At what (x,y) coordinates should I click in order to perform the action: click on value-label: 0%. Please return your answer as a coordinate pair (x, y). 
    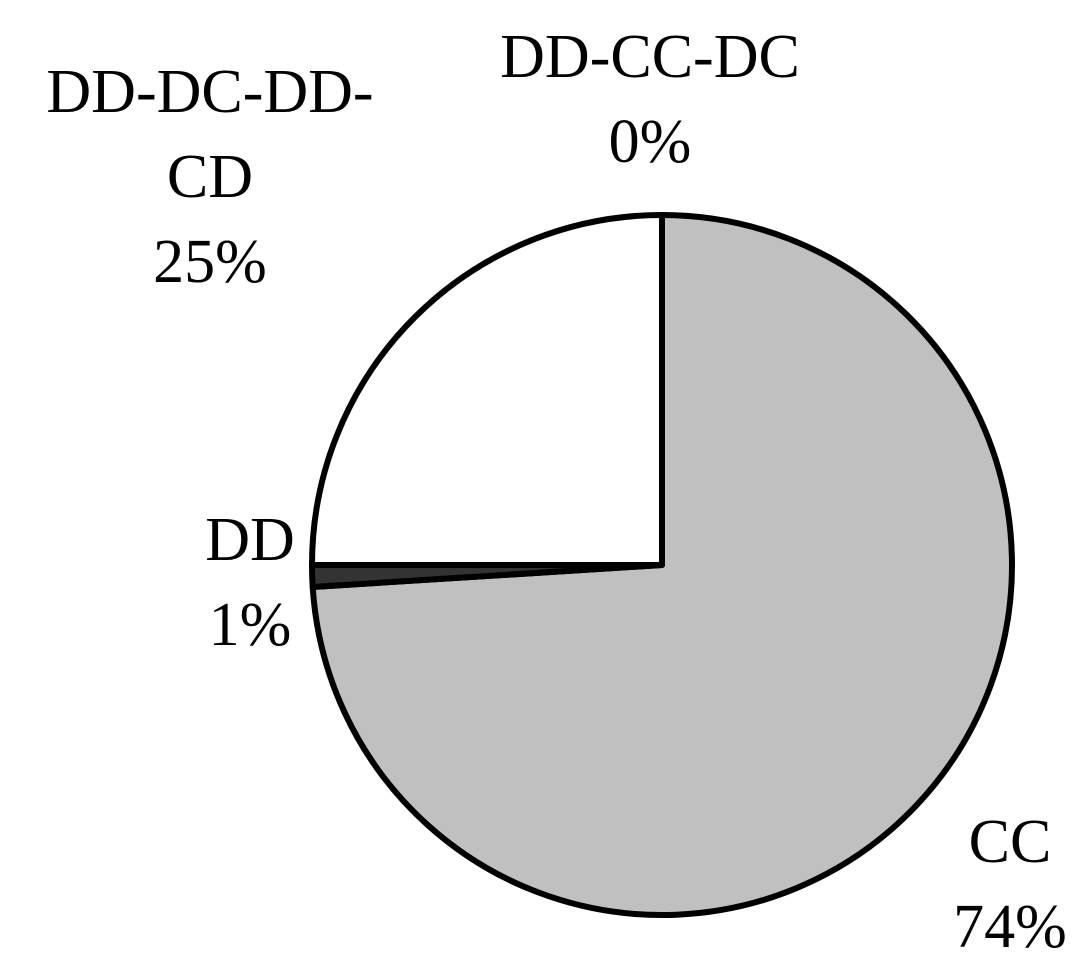
    Looking at the image, I should click on (650, 142).